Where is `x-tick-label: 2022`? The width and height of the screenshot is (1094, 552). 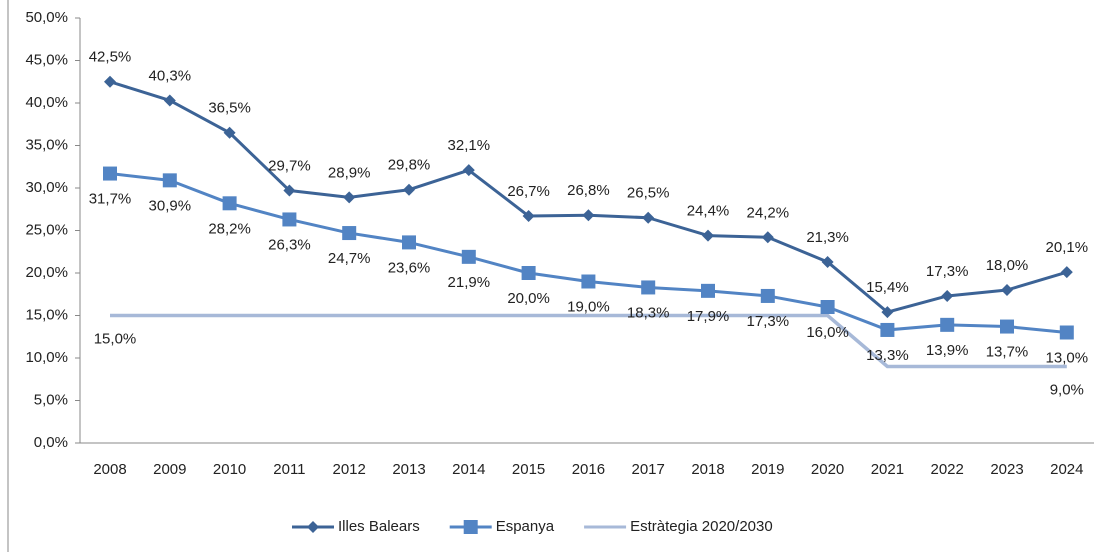
x-tick-label: 2022 is located at coordinates (947, 469).